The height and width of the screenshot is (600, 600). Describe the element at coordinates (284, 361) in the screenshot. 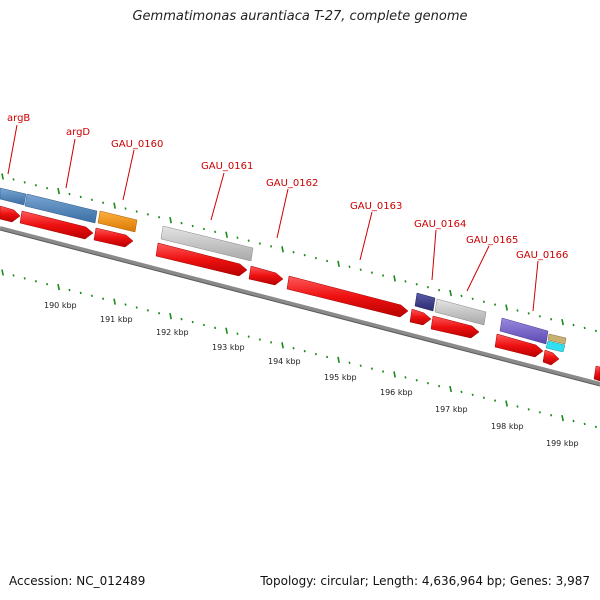

I see `scale-label-194: 194 kbp` at that location.